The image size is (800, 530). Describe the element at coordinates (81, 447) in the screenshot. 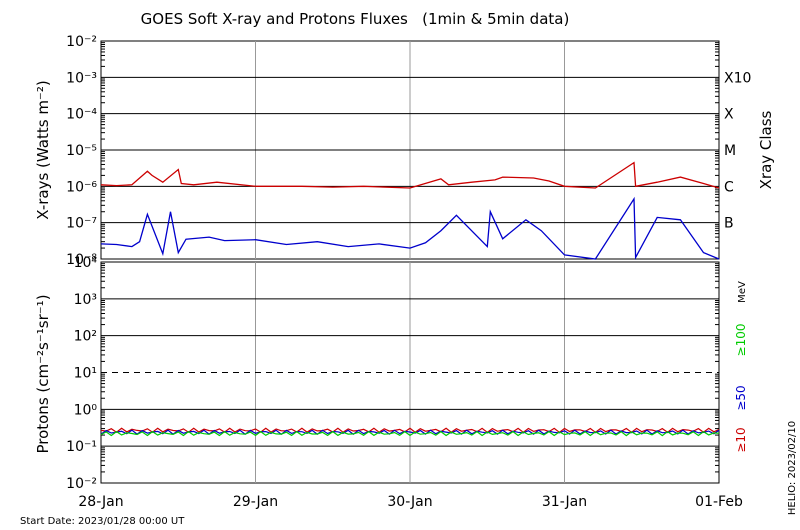

I see `y-tick-label: 10⁻¹` at that location.